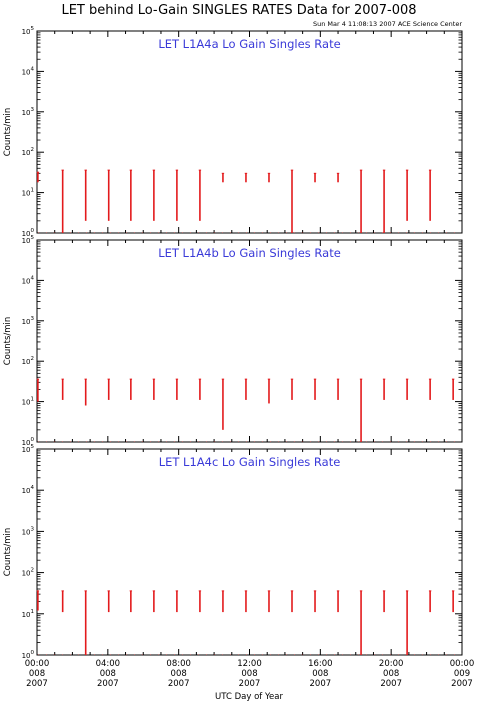 The image size is (478, 704). I want to click on x-tick-time-6: 00:00, so click(462, 664).